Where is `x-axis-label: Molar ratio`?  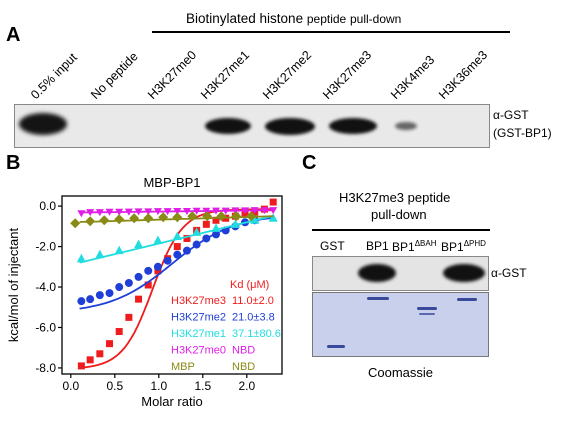 x-axis-label: Molar ratio is located at coordinates (171, 401).